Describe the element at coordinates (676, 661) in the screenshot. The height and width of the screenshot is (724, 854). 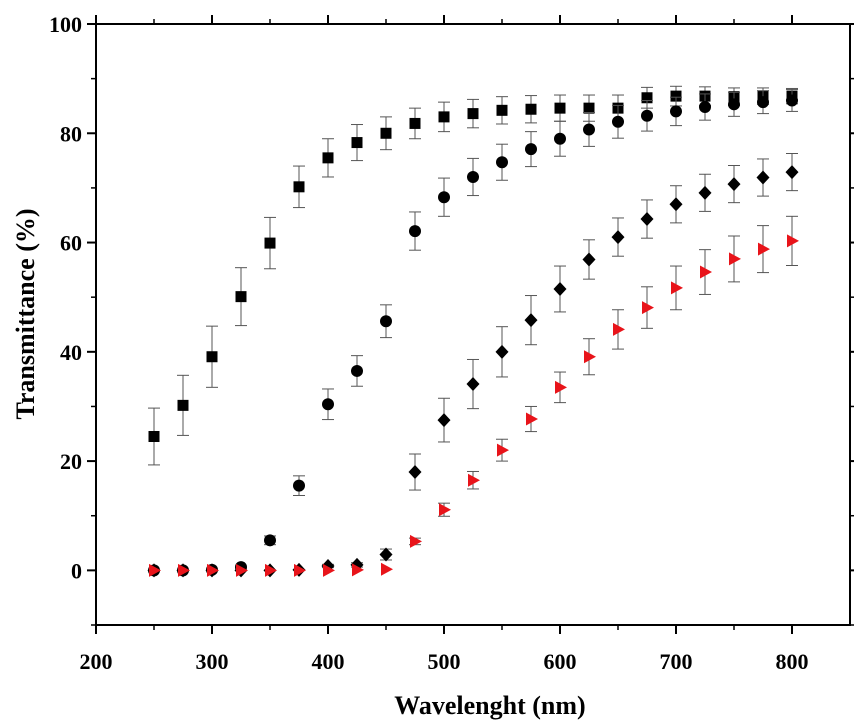
I see `x-tick-label: 700` at that location.